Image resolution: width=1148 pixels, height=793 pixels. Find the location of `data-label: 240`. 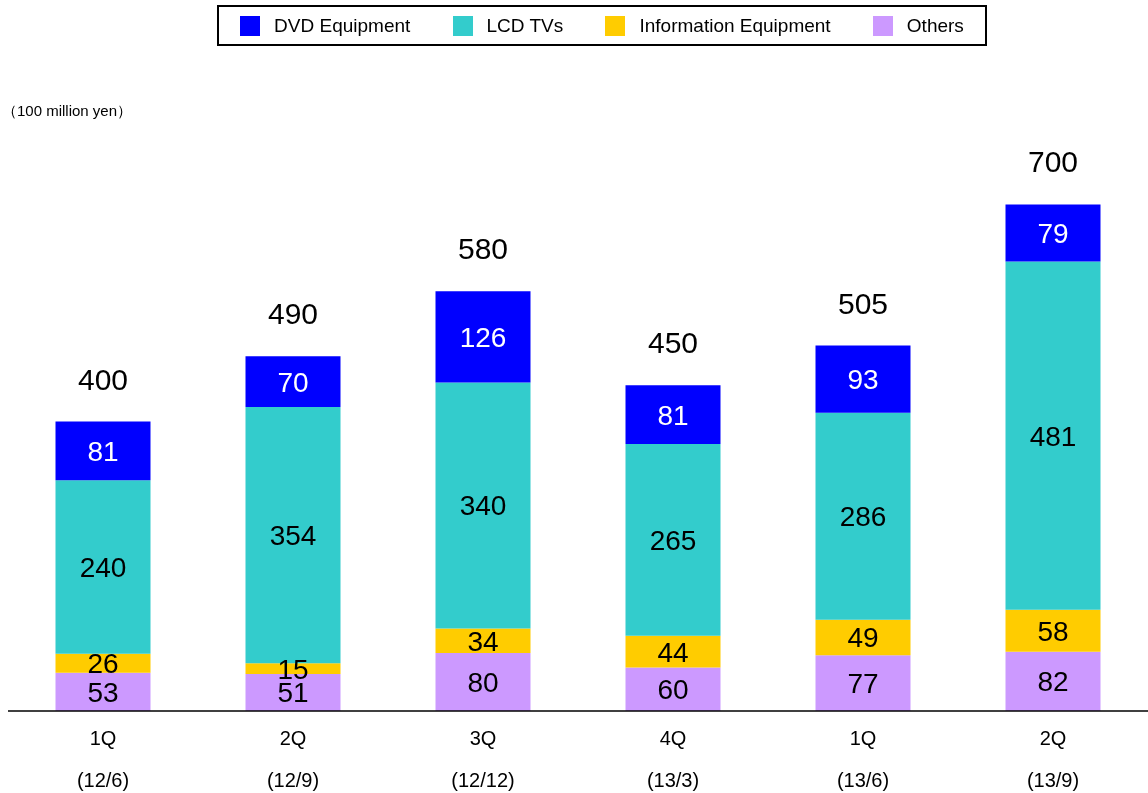

data-label: 240 is located at coordinates (103, 567).